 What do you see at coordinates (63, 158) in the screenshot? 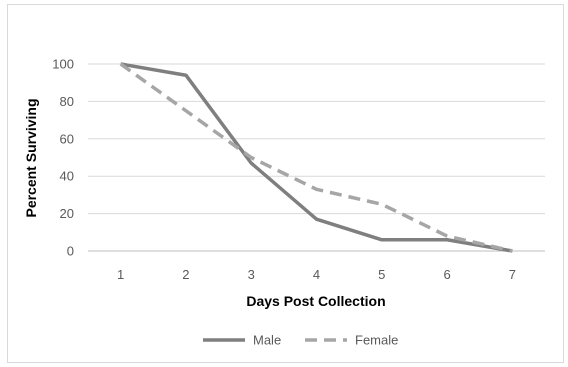
I see `y-tick-labels: 0 20 40 60 80 100` at bounding box center [63, 158].